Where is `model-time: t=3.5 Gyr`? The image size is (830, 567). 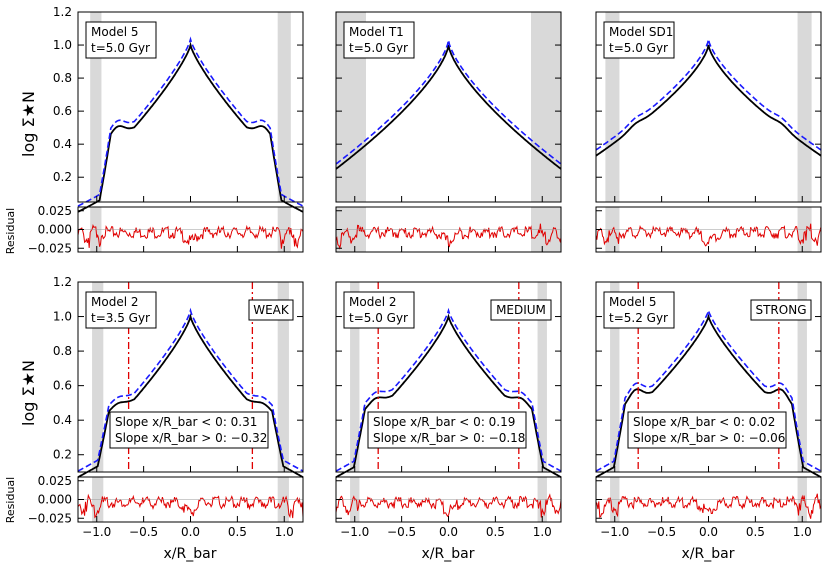 model-time: t=3.5 Gyr is located at coordinates (120, 318).